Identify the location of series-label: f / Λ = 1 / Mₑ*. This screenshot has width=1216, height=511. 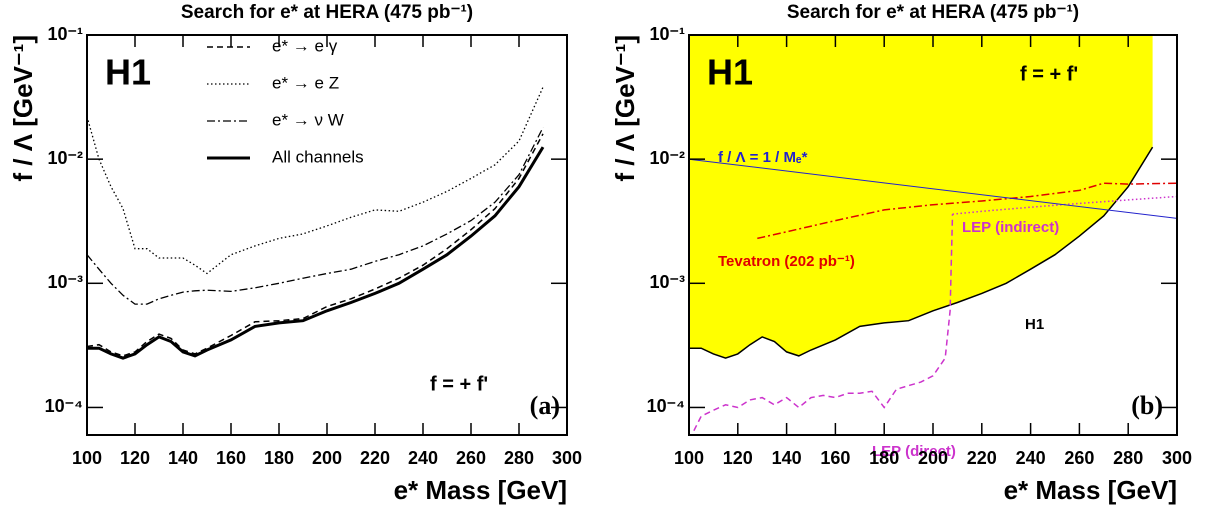
(763, 157).